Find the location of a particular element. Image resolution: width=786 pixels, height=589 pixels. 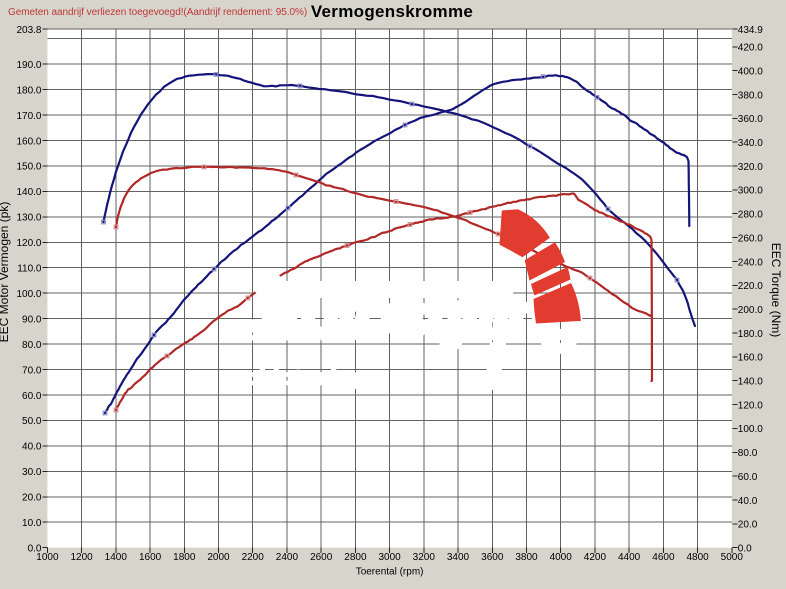

svg-text: 3200 is located at coordinates (424, 557).